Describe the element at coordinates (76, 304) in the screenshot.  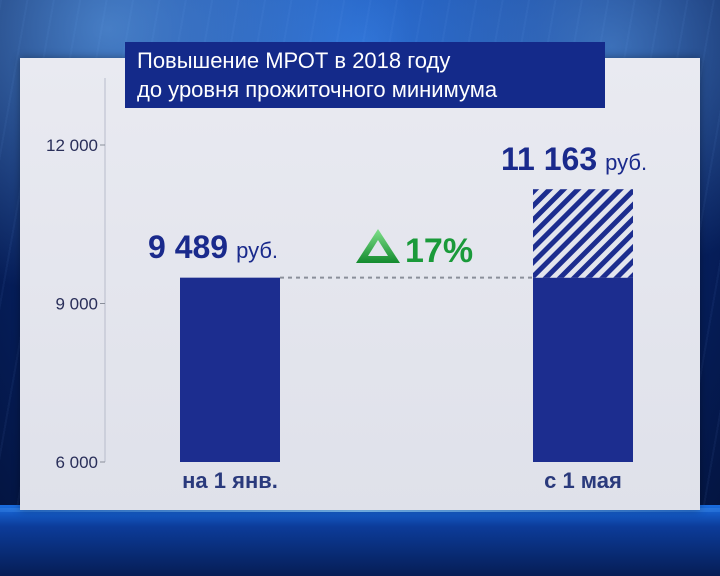
I see `y-tick-label: 9 000` at that location.